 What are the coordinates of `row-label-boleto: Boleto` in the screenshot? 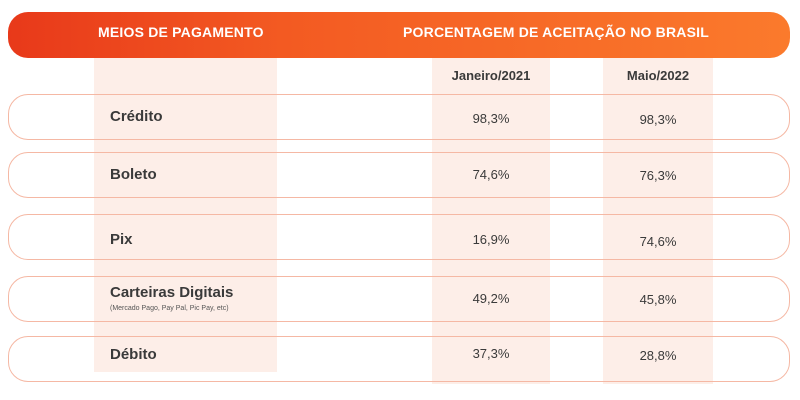 It's located at (133, 174).